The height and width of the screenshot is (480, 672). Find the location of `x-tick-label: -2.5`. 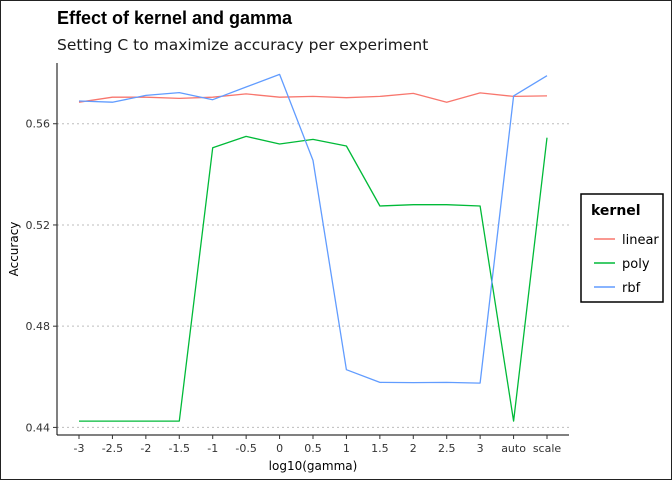

x-tick-label: -2.5 is located at coordinates (112, 448).